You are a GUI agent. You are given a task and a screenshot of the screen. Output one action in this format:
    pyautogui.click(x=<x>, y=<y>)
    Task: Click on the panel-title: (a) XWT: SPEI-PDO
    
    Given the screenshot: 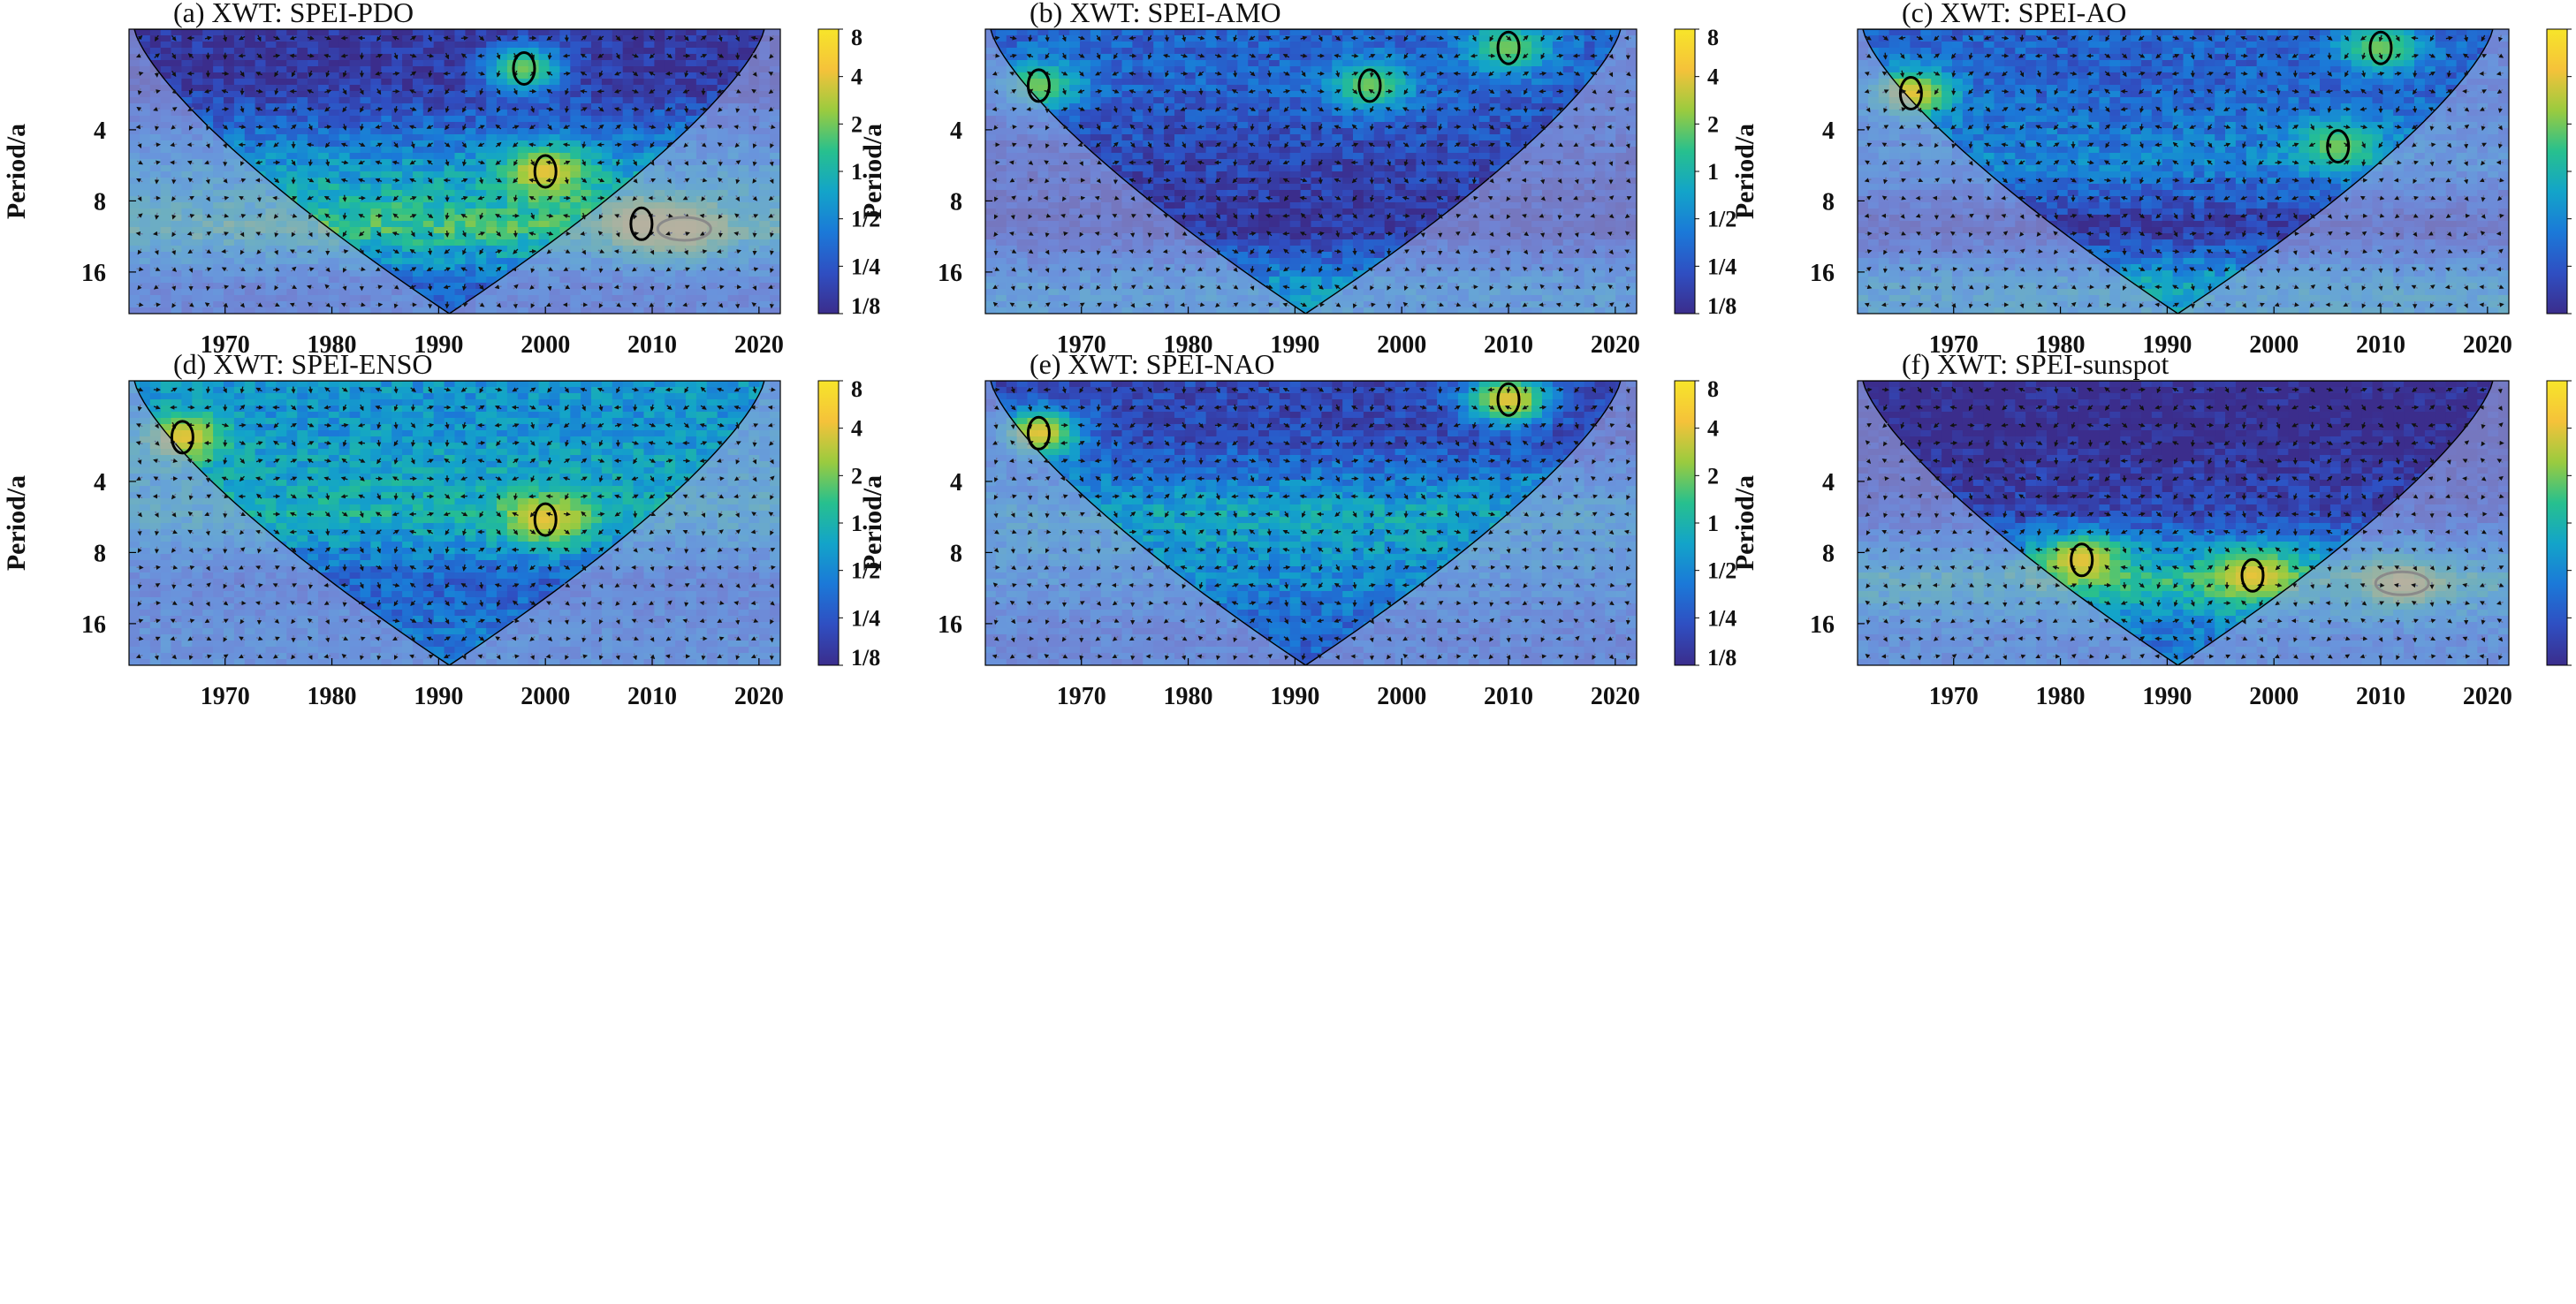 What is the action you would take?
    pyautogui.click(x=293, y=14)
    